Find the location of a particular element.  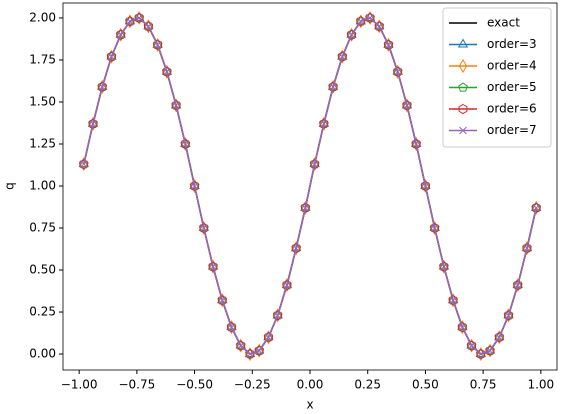

y-tick-label: 0.25 is located at coordinates (42, 312).